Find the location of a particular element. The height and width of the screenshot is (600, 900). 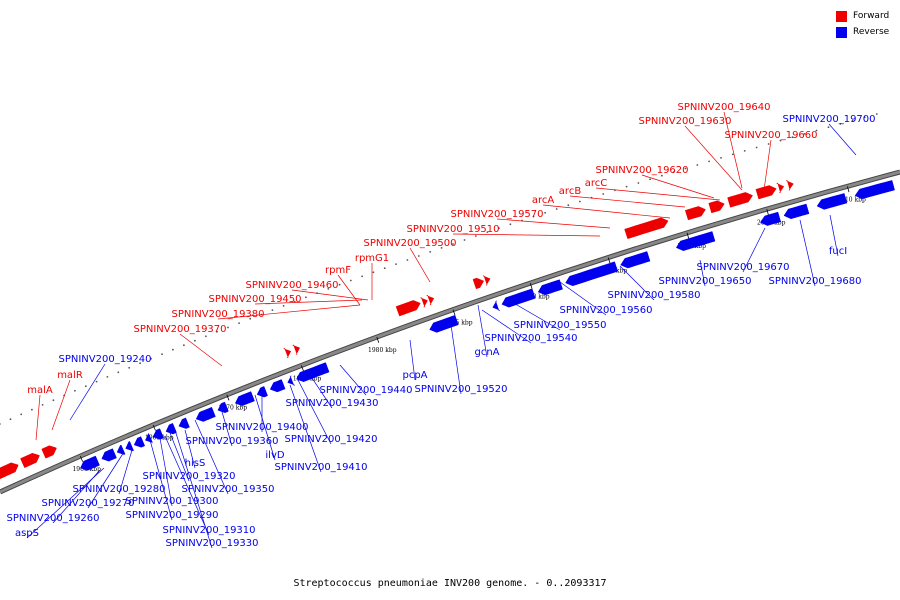

gene-label-spninv200-19370: SPNINV200_19370 is located at coordinates (179, 329).